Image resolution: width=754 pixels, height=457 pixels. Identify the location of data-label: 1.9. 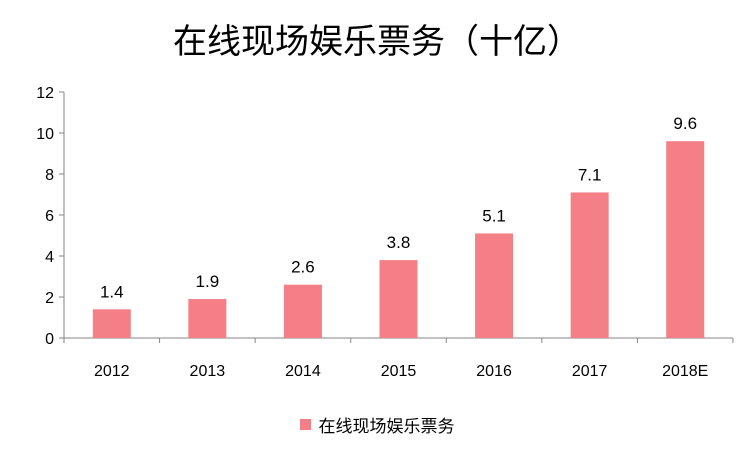
(208, 281).